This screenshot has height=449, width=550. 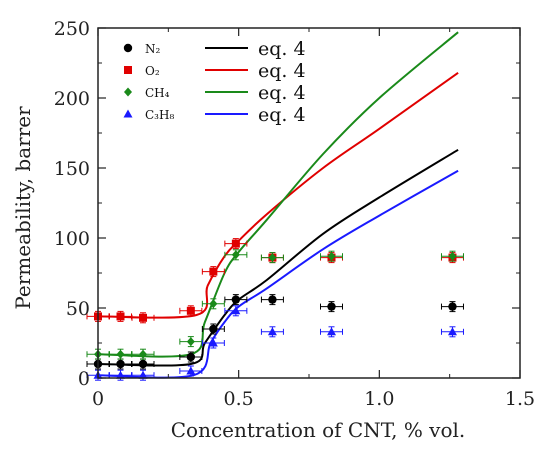 What do you see at coordinates (84, 379) in the screenshot?
I see `y-tick-label: 0` at bounding box center [84, 379].